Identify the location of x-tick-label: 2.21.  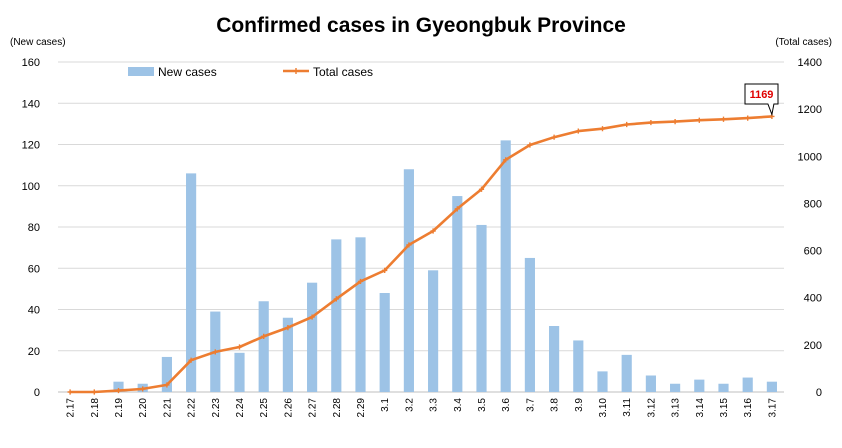
(167, 408).